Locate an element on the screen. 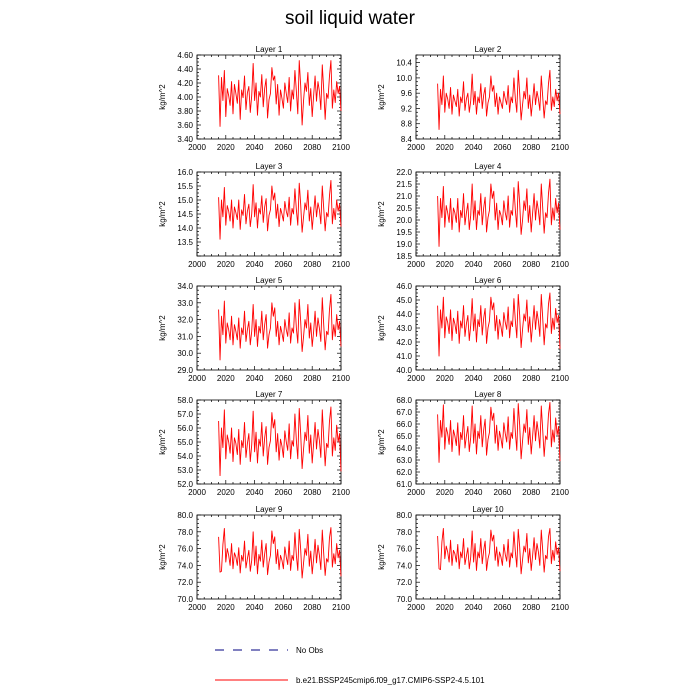 The height and width of the screenshot is (700, 700). y-tick-label: 43.0 is located at coordinates (404, 328).